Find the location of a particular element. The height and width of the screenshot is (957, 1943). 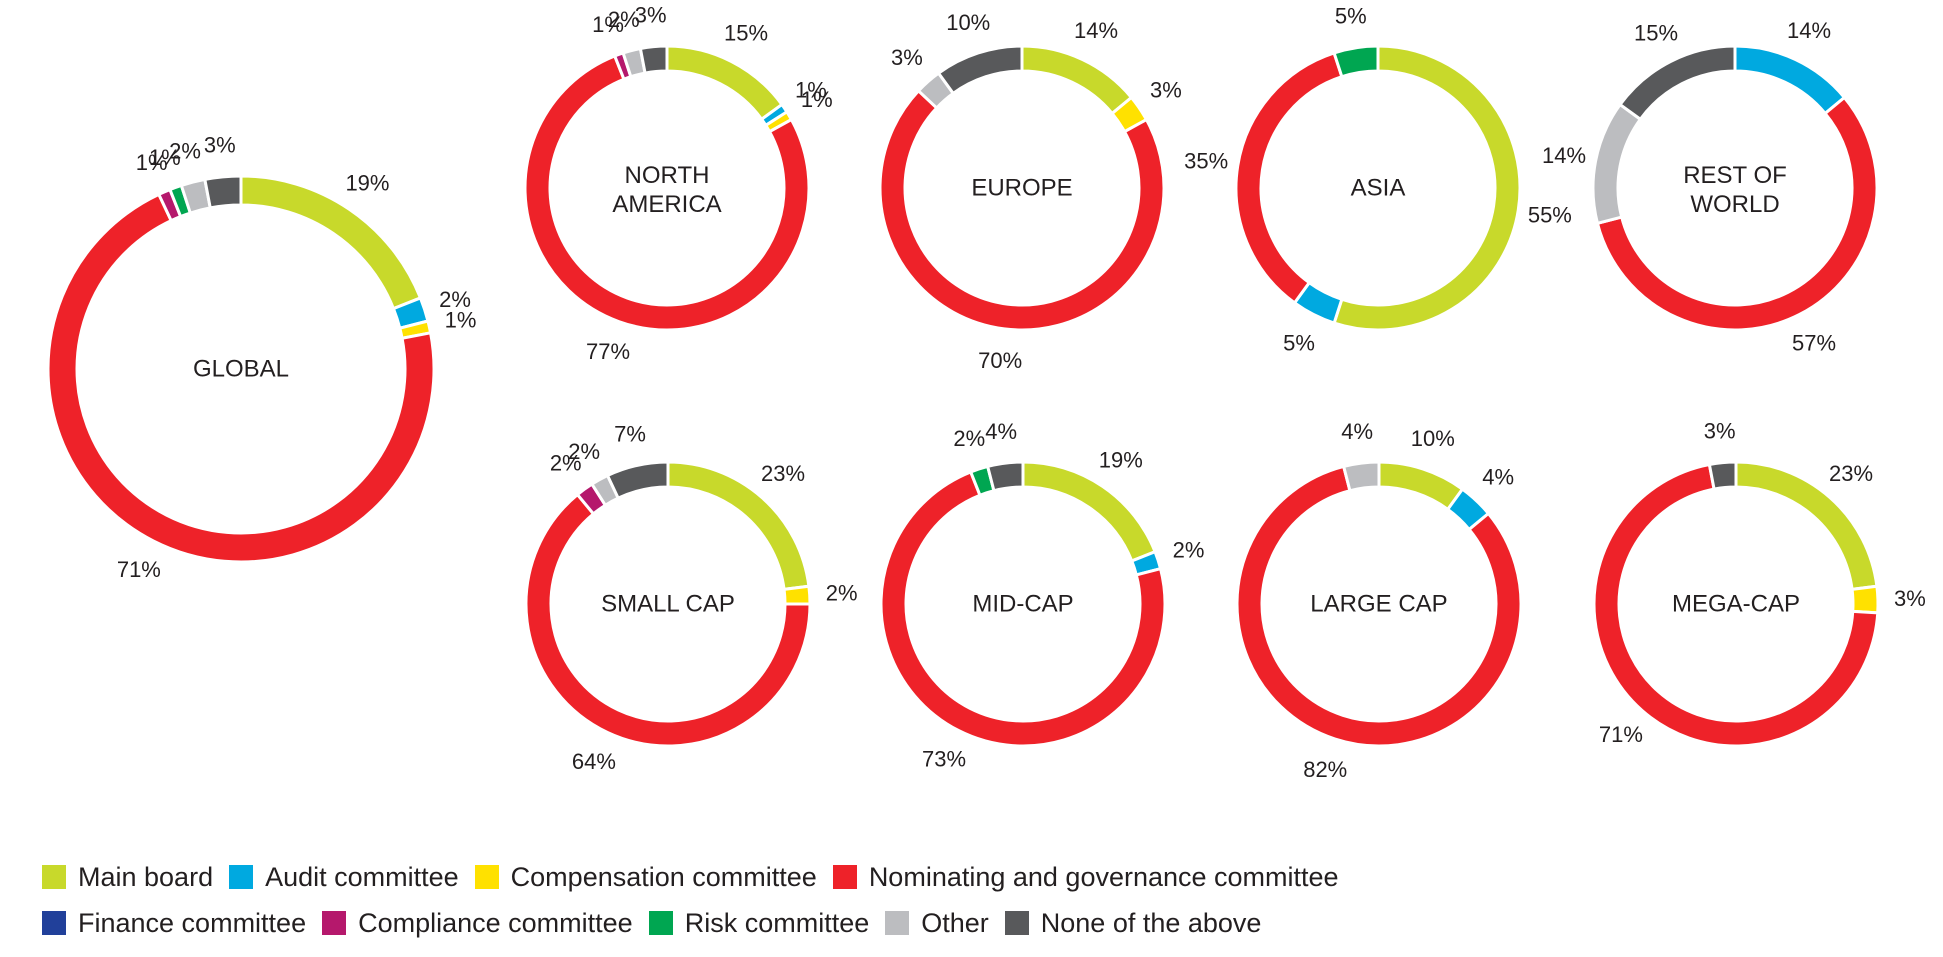

legend-item-compliance: Compliance committee is located at coordinates (477, 923).